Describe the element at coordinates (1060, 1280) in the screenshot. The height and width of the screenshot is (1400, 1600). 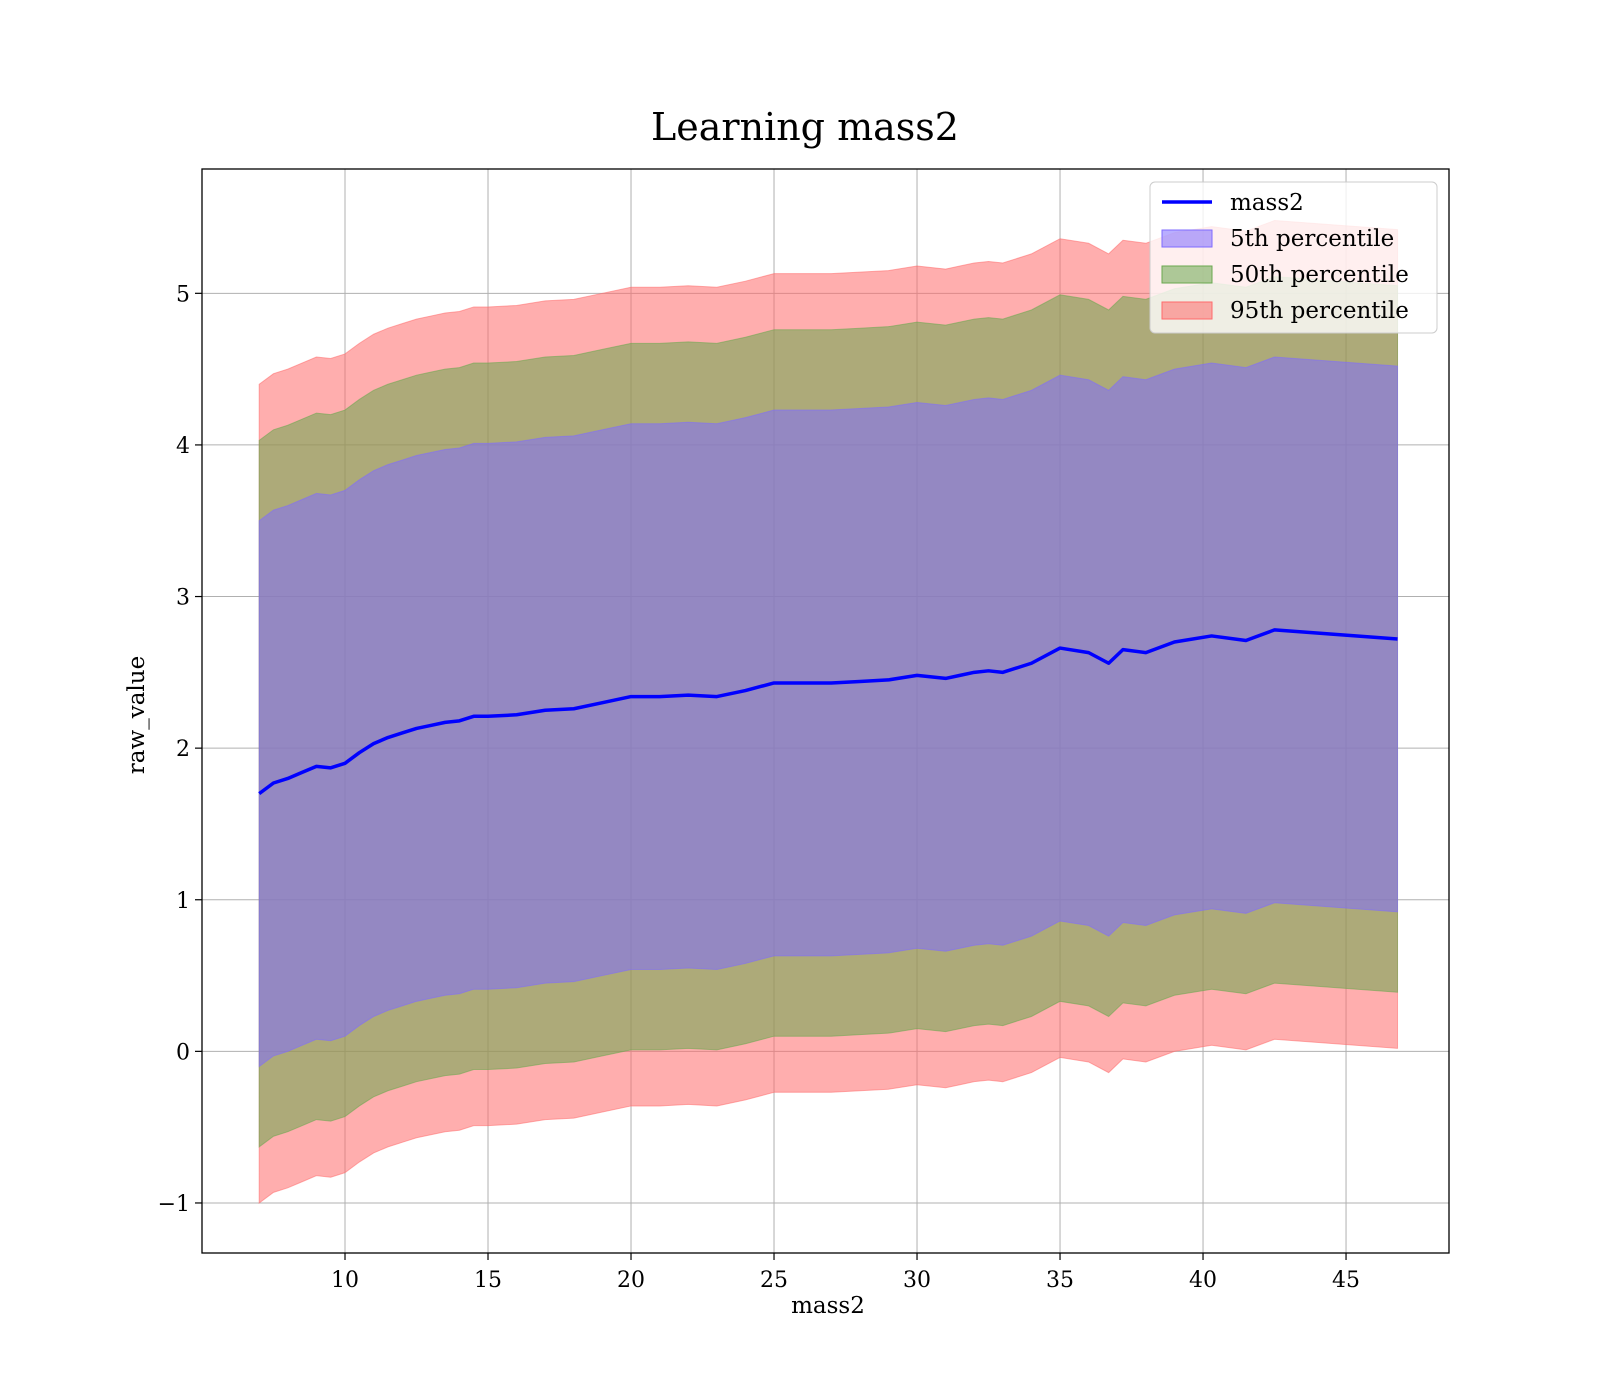
I see `x-tick-label: 35` at that location.